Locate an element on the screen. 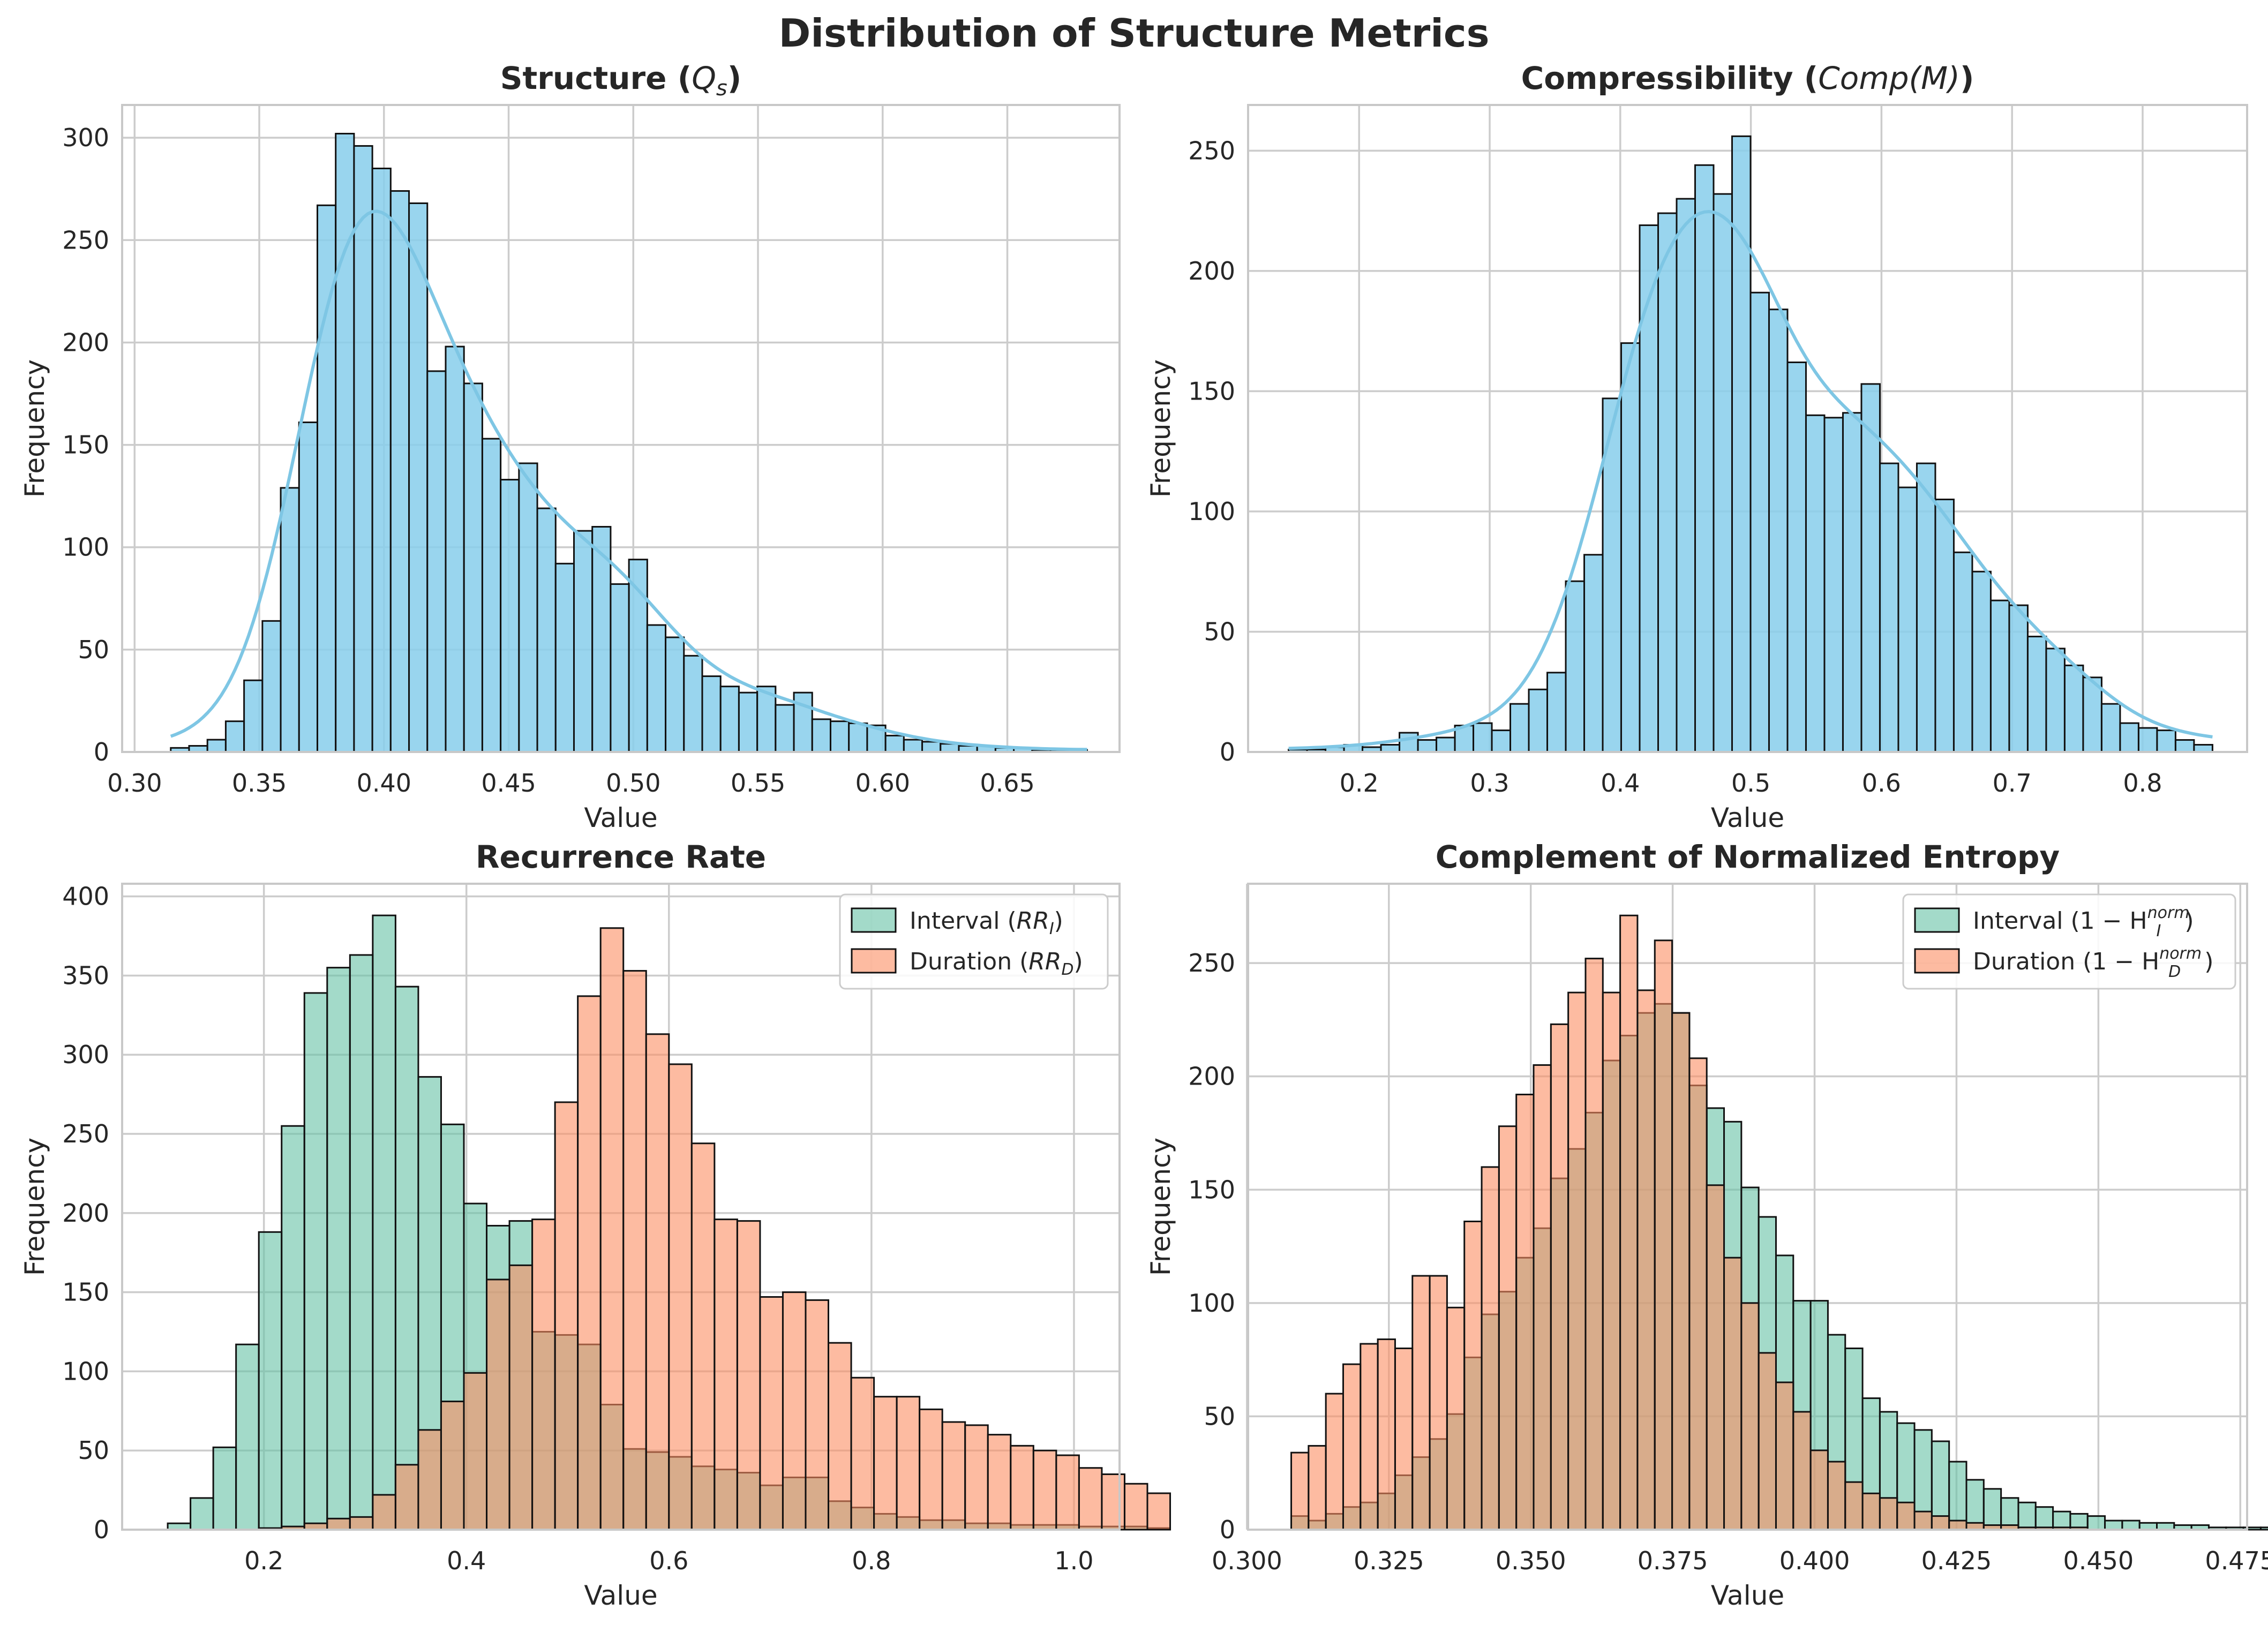 The height and width of the screenshot is (1625, 2268). x-tick-label: 0.45 is located at coordinates (508, 783).